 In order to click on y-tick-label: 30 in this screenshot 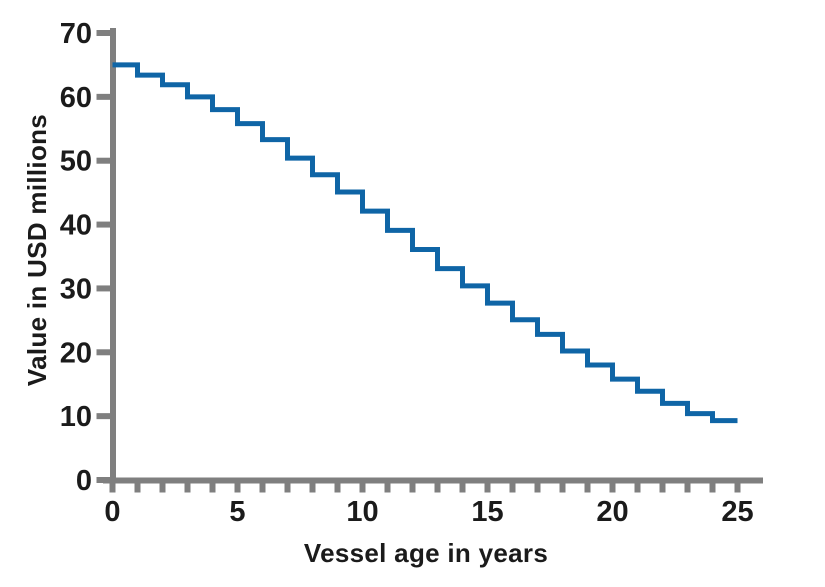, I will do `click(76, 289)`.